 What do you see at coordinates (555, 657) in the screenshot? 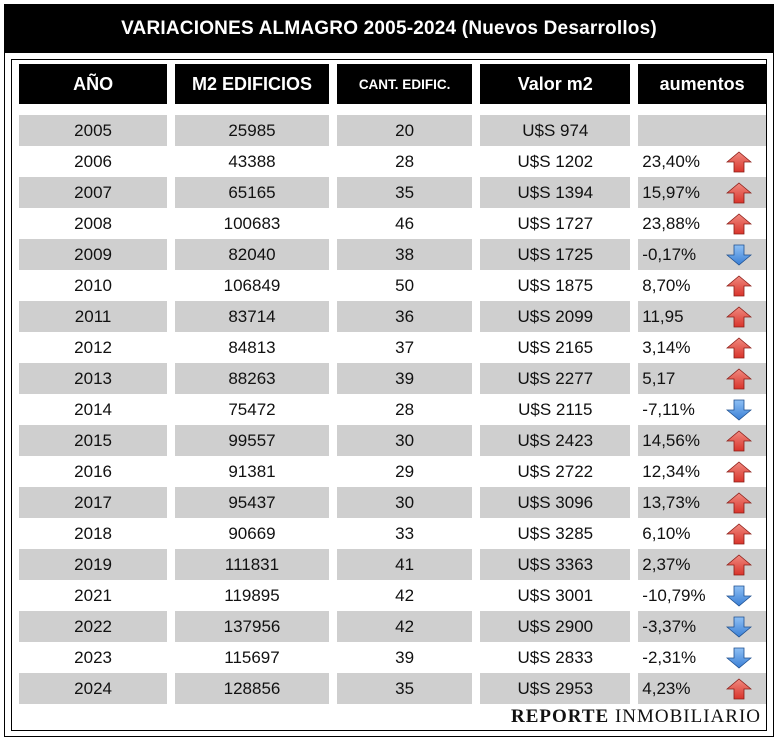
I see `cell-valor: U$S 2833` at bounding box center [555, 657].